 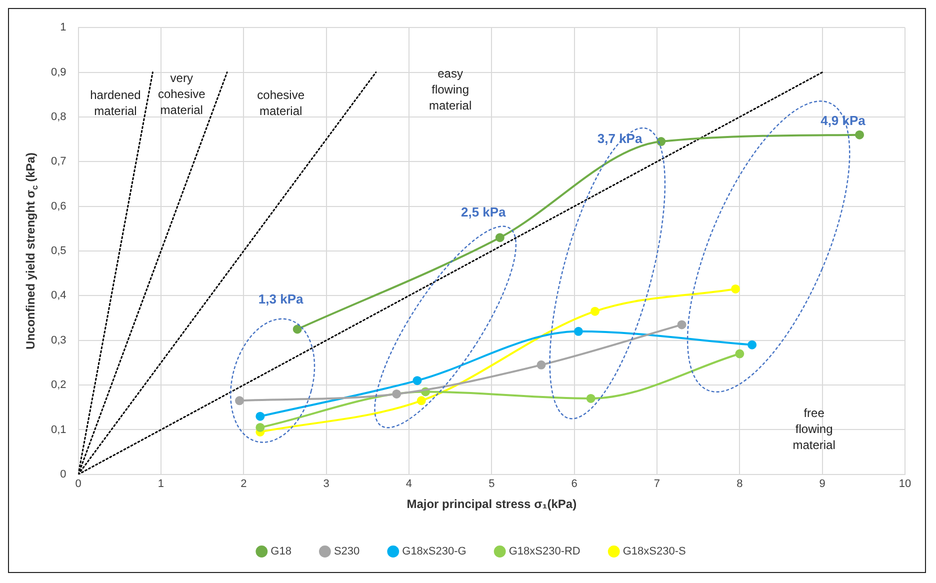 I want to click on legend-label: G18xS230-RD, so click(x=544, y=552).